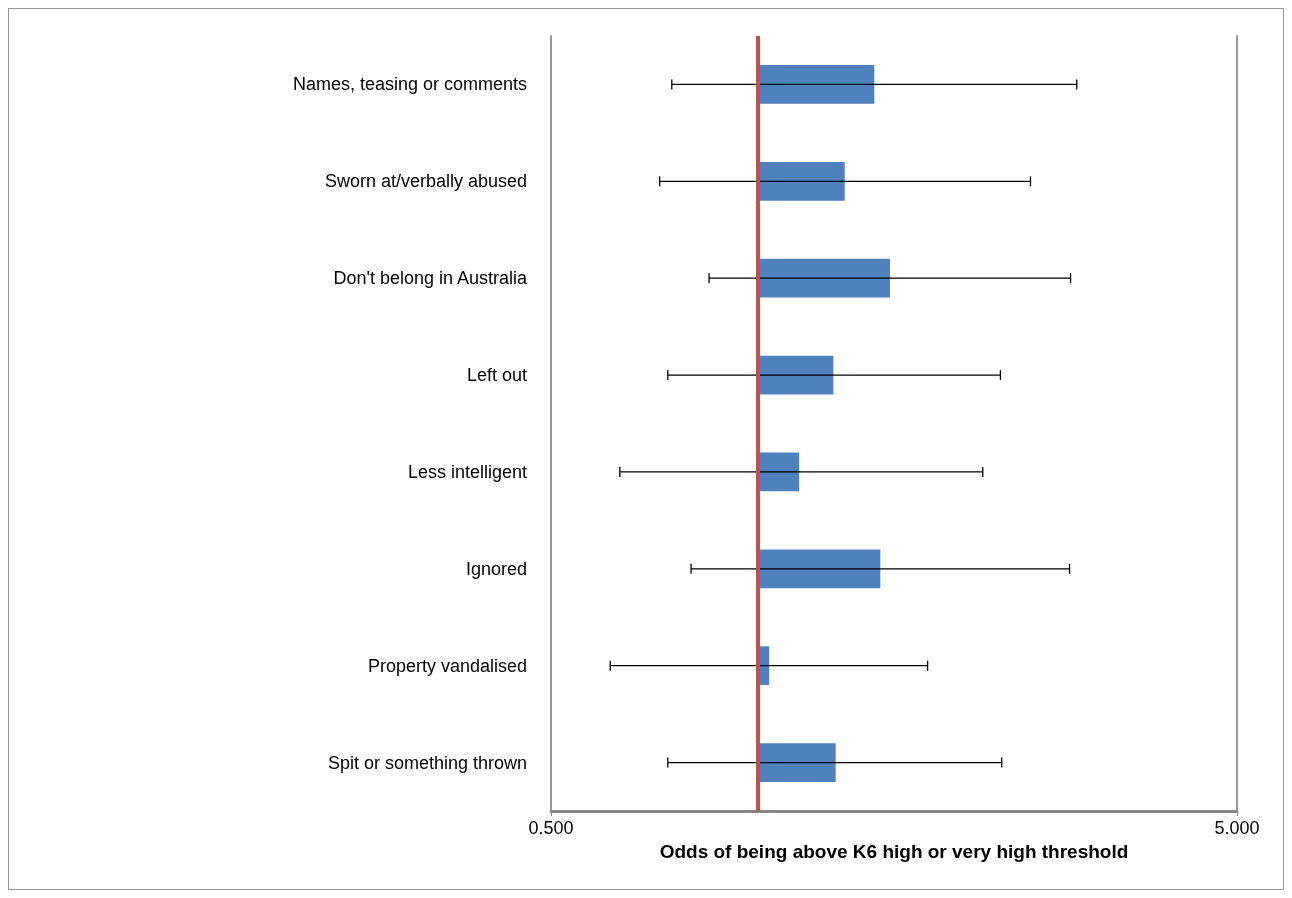  Describe the element at coordinates (430, 278) in the screenshot. I see `y-tick-label: Don't belong in Australia` at that location.